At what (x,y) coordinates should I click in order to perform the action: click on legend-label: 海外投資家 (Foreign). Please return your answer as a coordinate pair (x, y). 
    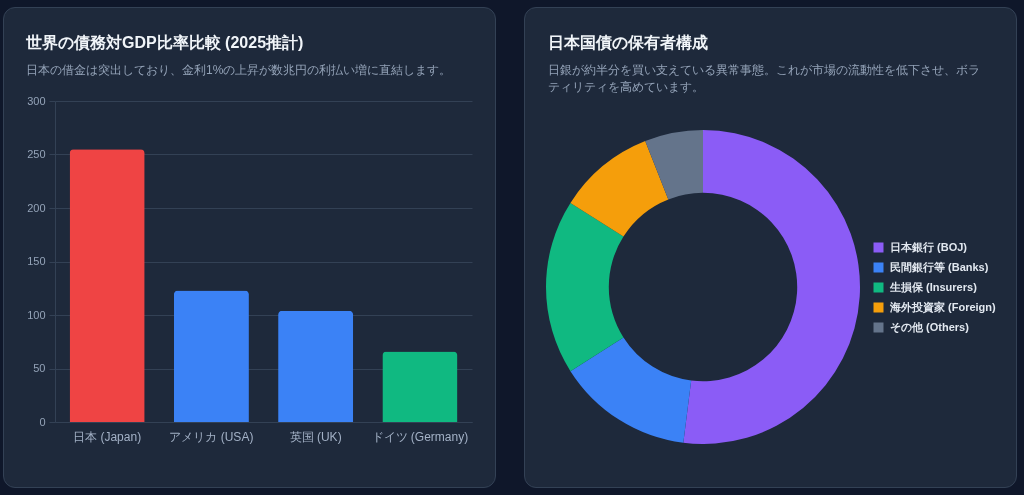
    Looking at the image, I should click on (943, 307).